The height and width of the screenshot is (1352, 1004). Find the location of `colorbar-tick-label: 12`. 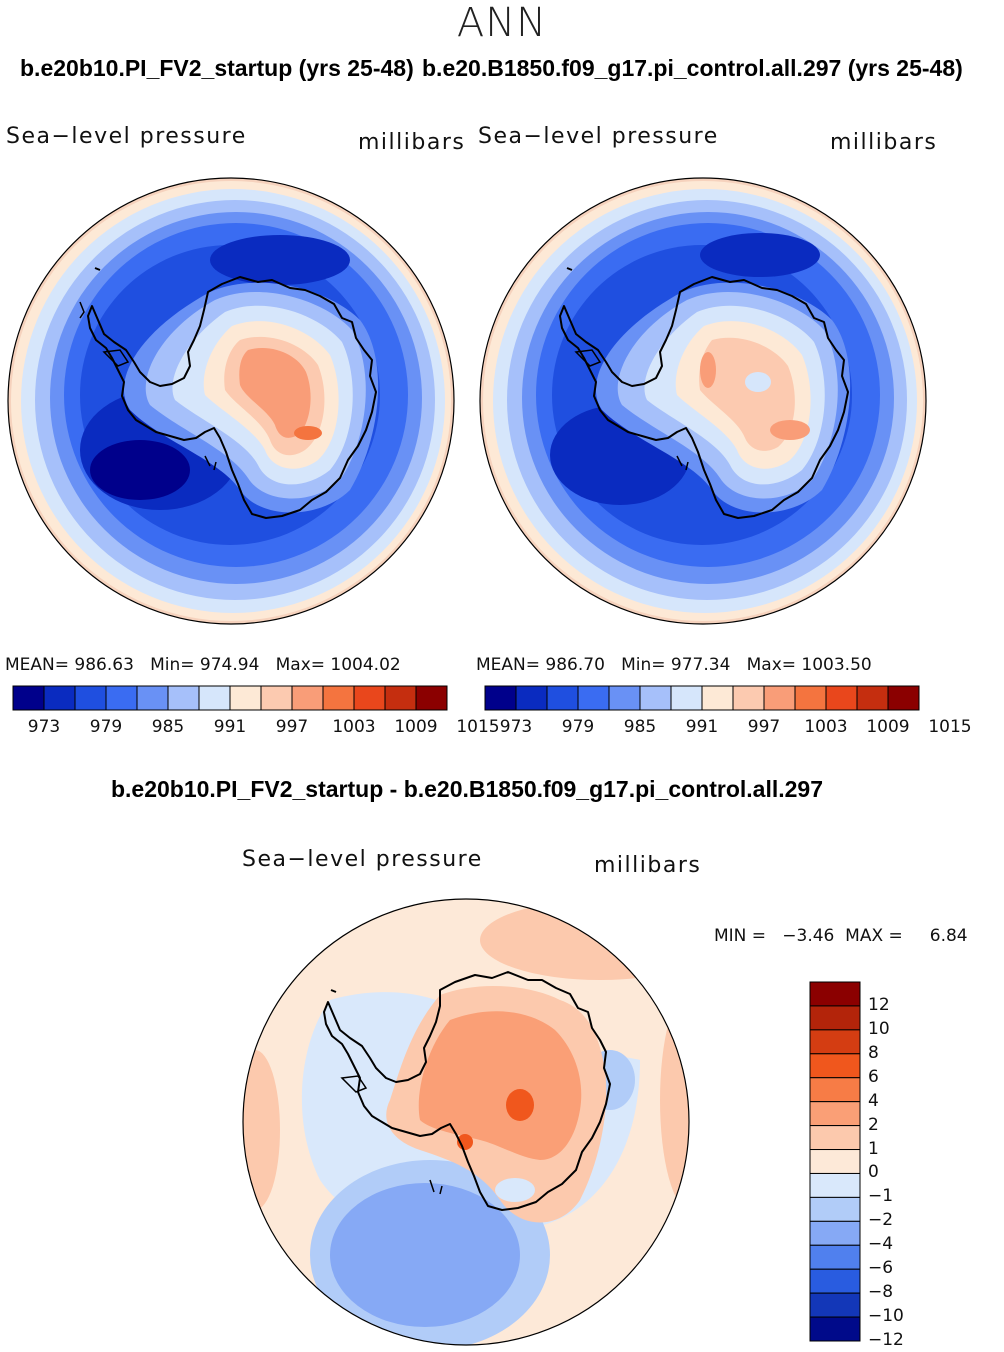

colorbar-tick-label: 12 is located at coordinates (879, 1004).